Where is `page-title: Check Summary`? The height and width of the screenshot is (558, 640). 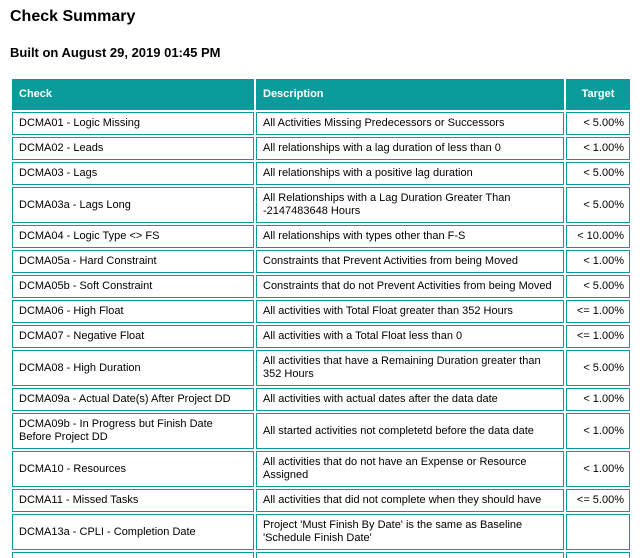
page-title: Check Summary is located at coordinates (73, 16).